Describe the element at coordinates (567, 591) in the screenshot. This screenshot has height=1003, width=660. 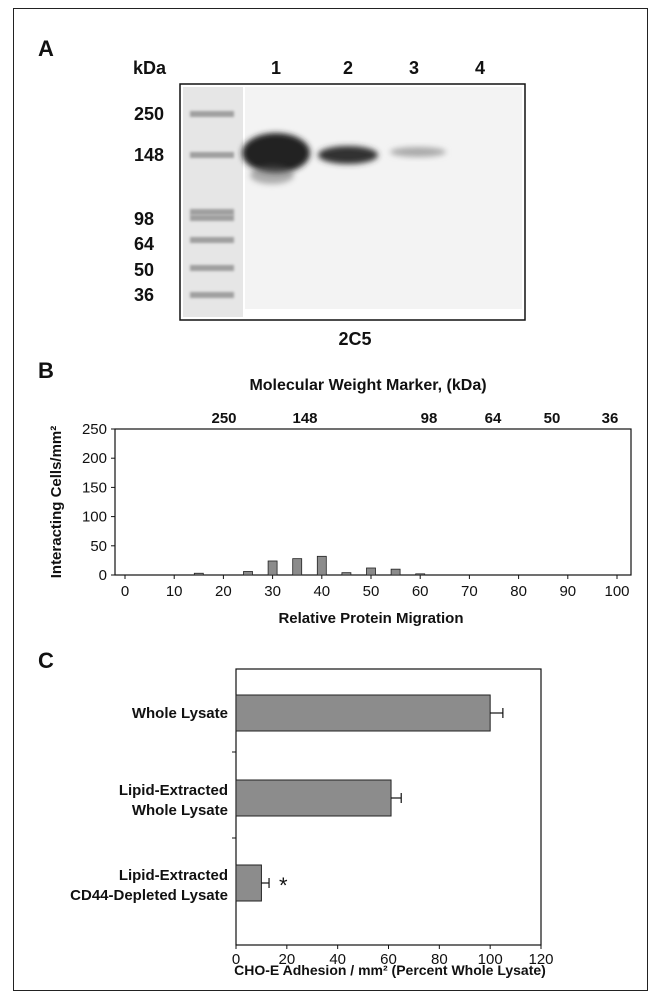
I see `x-tick-label: 90` at that location.